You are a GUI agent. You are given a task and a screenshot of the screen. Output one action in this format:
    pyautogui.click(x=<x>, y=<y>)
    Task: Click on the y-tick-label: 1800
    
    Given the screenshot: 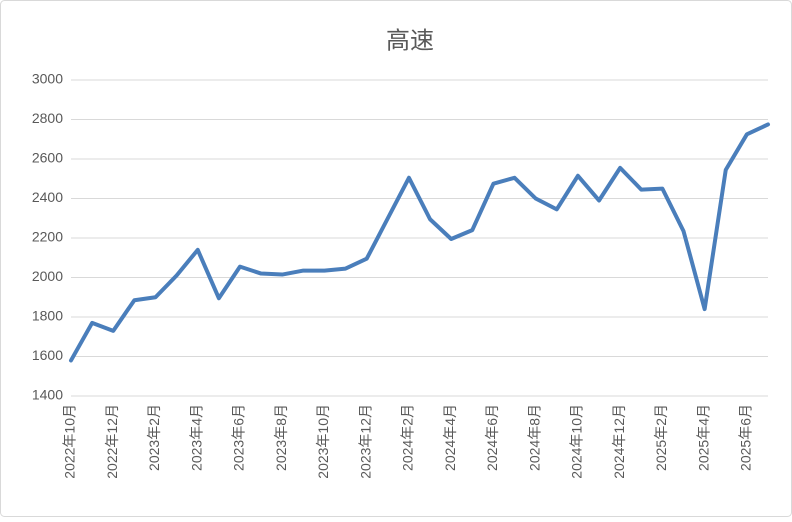 What is the action you would take?
    pyautogui.click(x=47, y=316)
    